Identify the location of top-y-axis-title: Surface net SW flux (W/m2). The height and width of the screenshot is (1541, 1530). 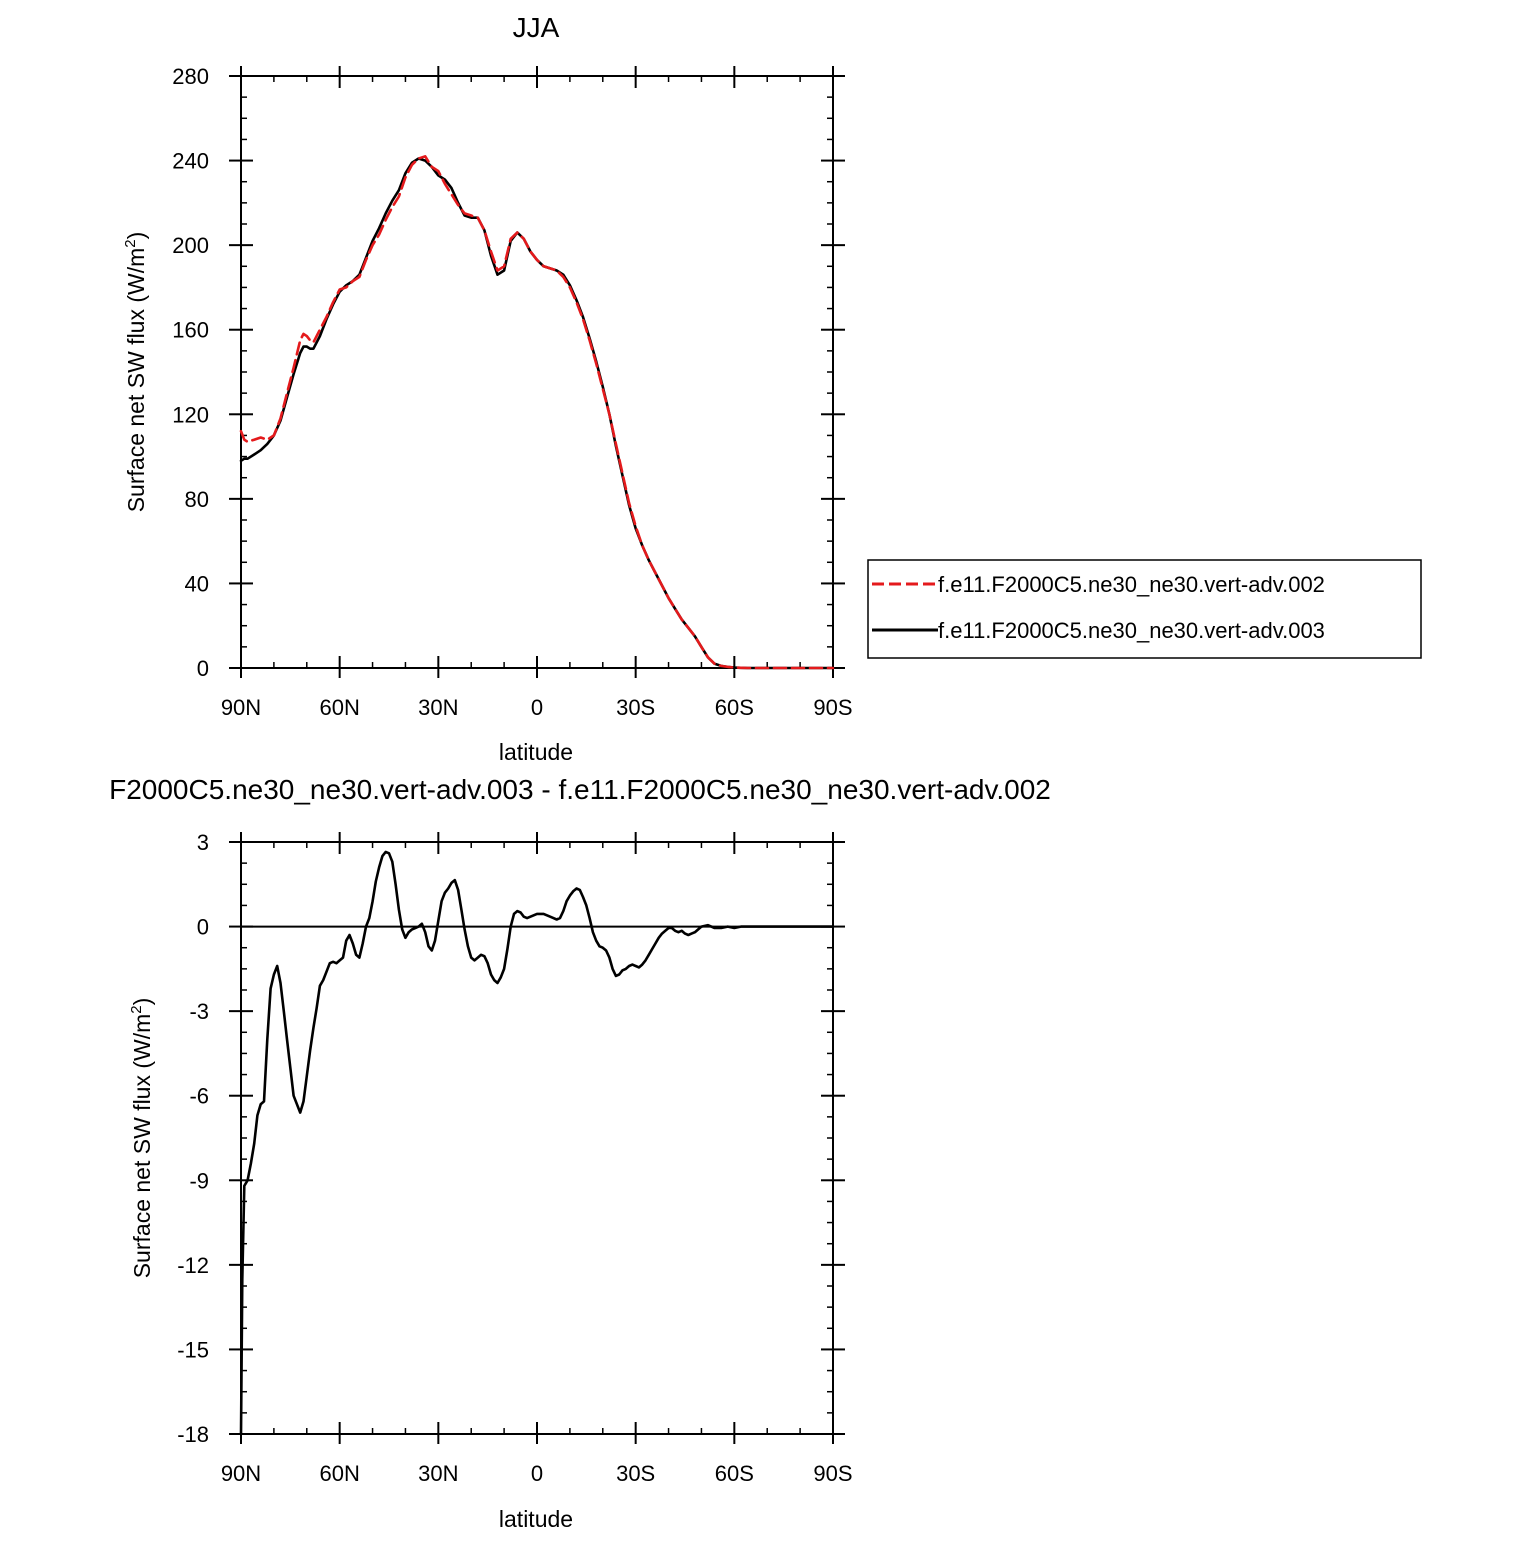
(135, 372).